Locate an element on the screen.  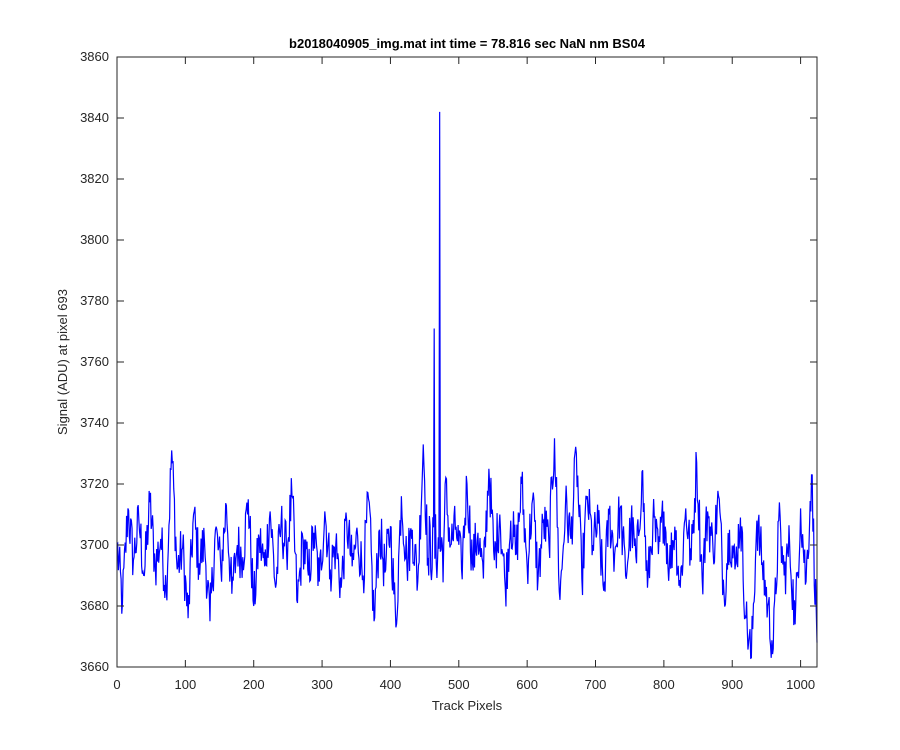
y-tick-label: 3680 is located at coordinates (94, 605).